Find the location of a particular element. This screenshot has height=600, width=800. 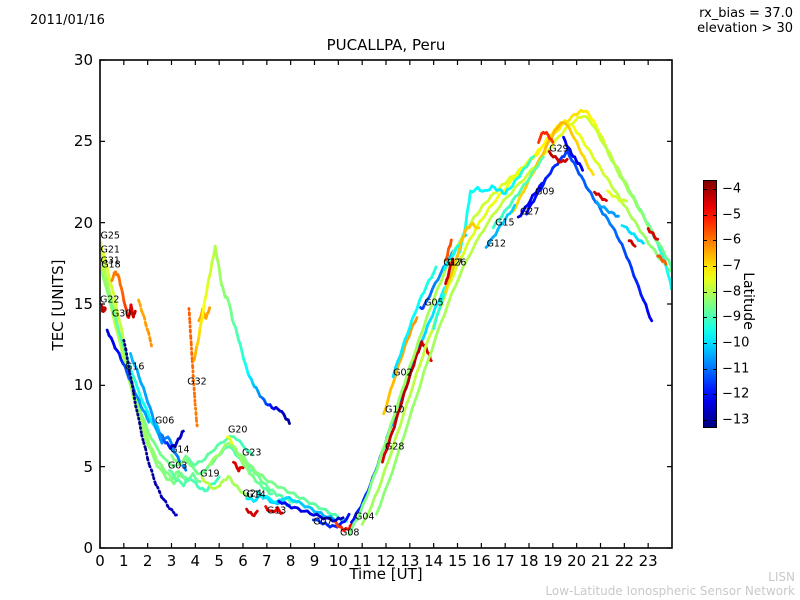

track-G10 is located at coordinates (400, 366).